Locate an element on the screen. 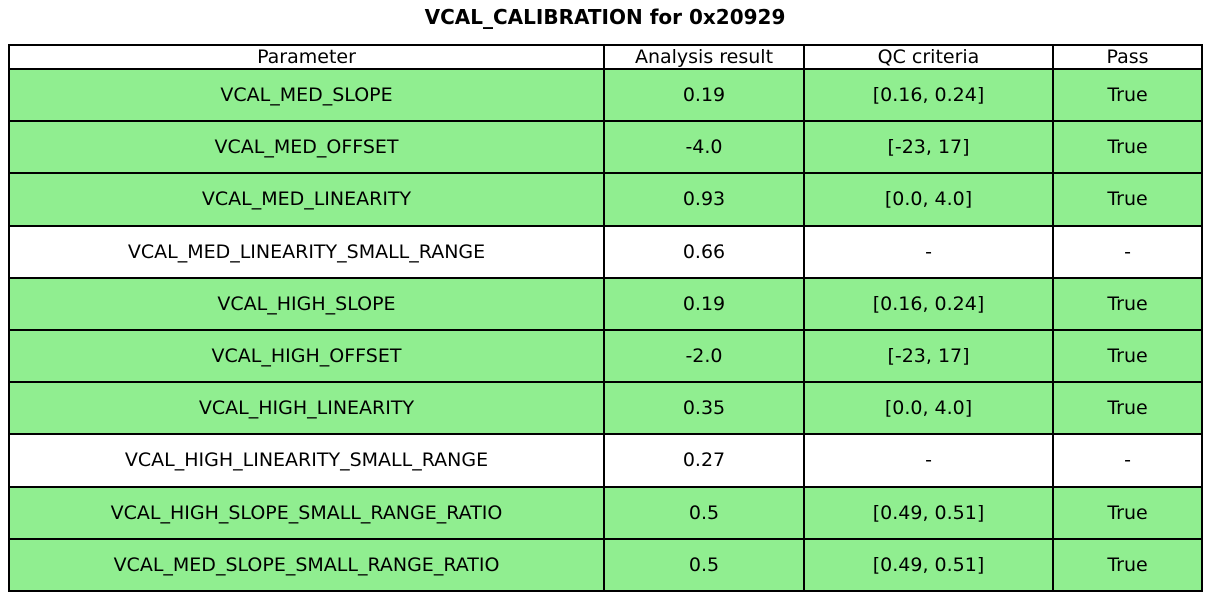  cell-parameter: VCAL_HIGH_SLOPE_SMALL_RANGE_RATIO is located at coordinates (306, 512).